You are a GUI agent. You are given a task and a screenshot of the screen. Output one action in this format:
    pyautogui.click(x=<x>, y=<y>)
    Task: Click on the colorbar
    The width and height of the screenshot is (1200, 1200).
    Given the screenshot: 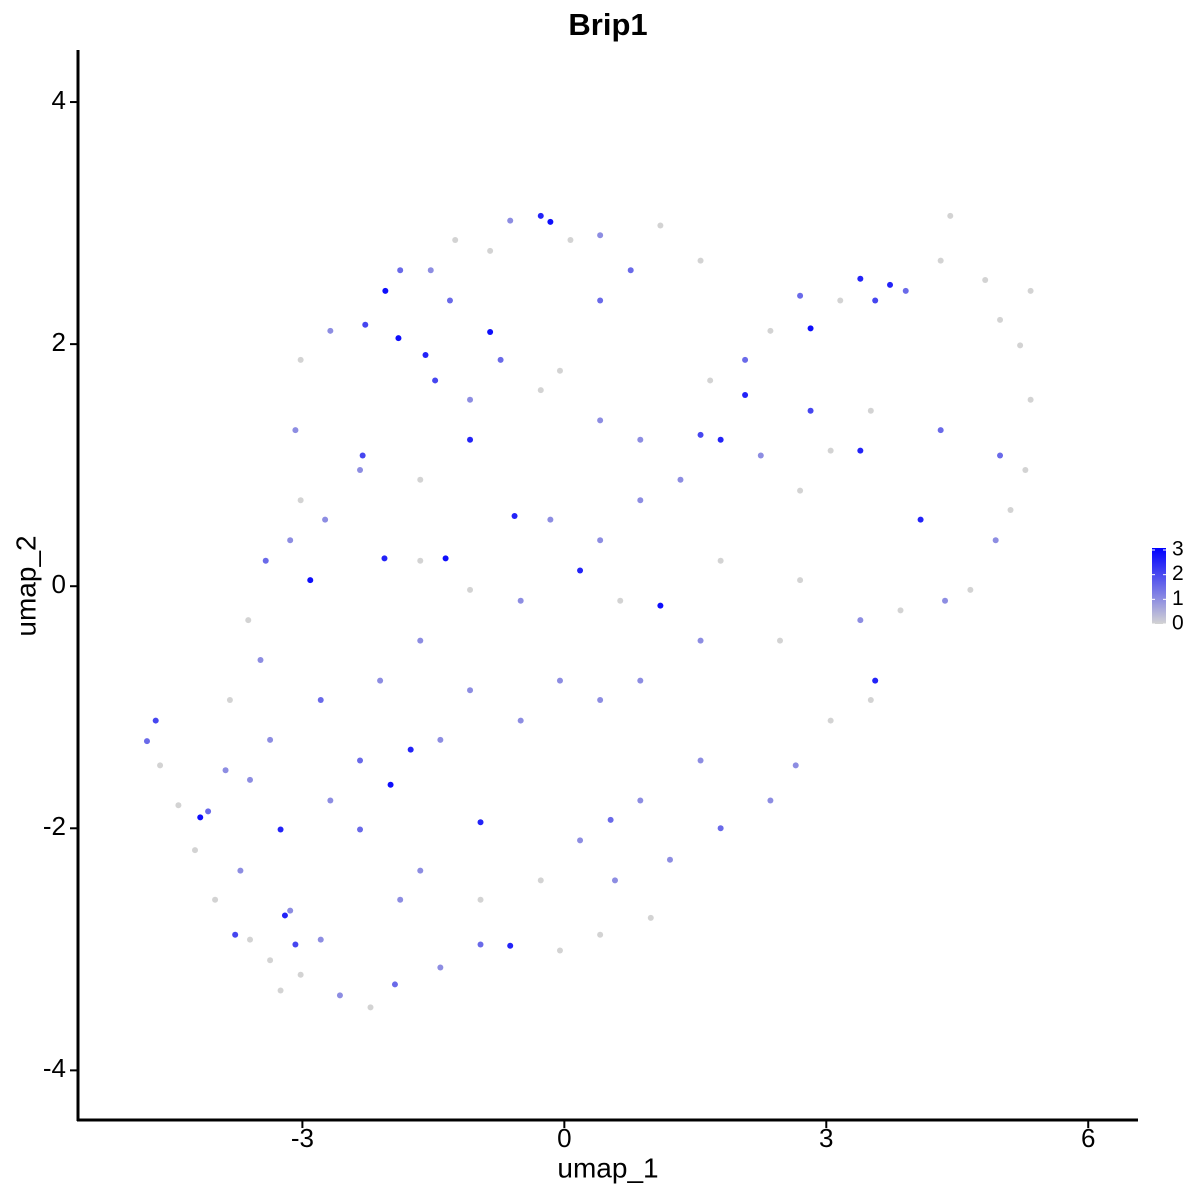 What is the action you would take?
    pyautogui.click(x=1159, y=586)
    